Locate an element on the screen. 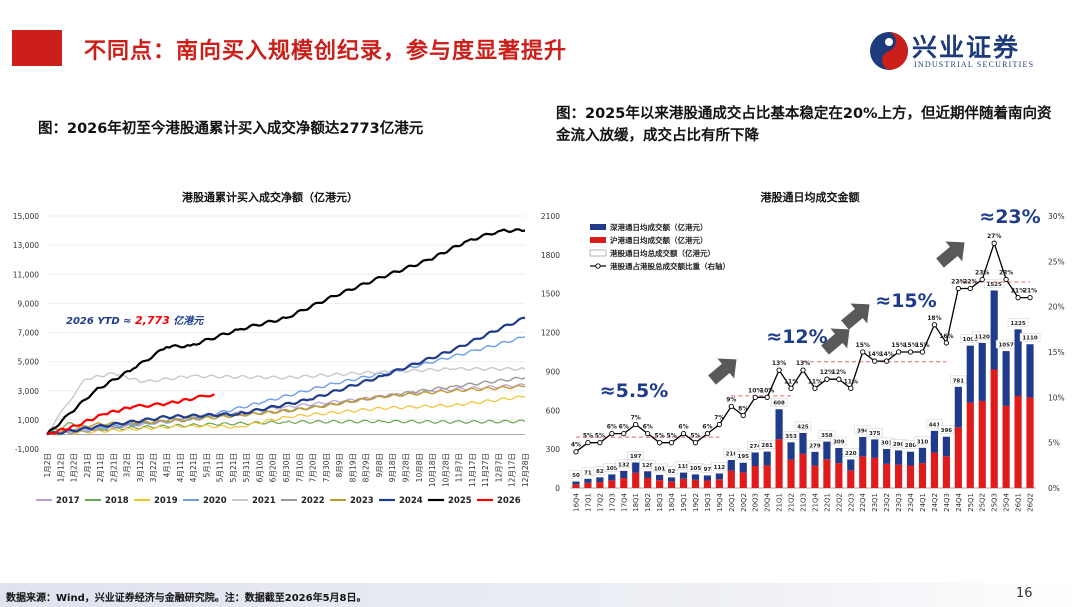 The height and width of the screenshot is (607, 1080). x-tick-label: 7月30日 is located at coordinates (326, 467).